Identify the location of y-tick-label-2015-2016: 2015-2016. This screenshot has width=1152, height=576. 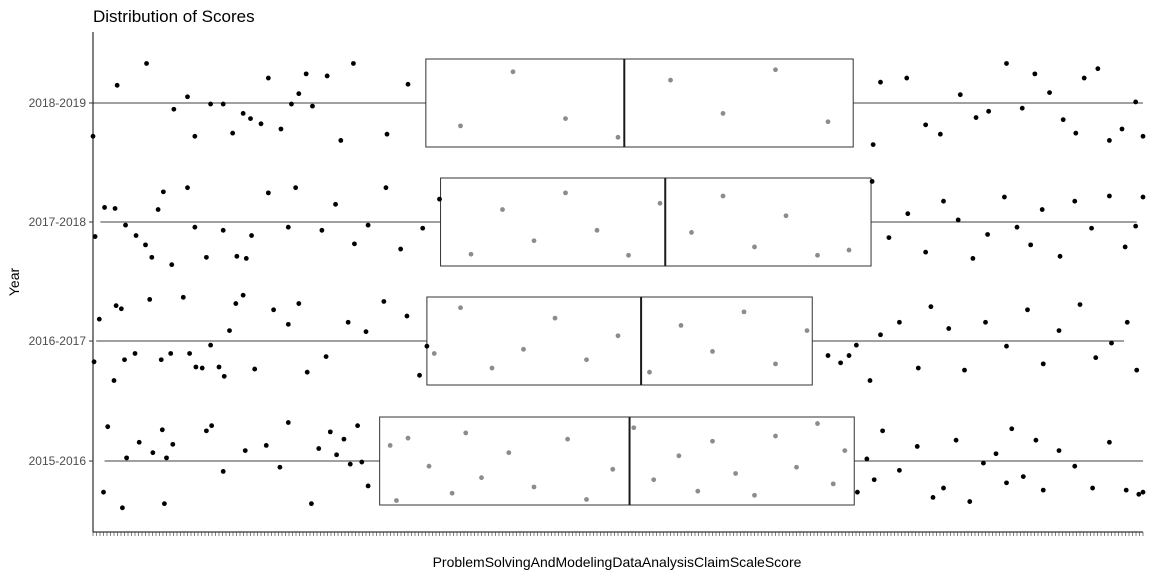
(58, 461).